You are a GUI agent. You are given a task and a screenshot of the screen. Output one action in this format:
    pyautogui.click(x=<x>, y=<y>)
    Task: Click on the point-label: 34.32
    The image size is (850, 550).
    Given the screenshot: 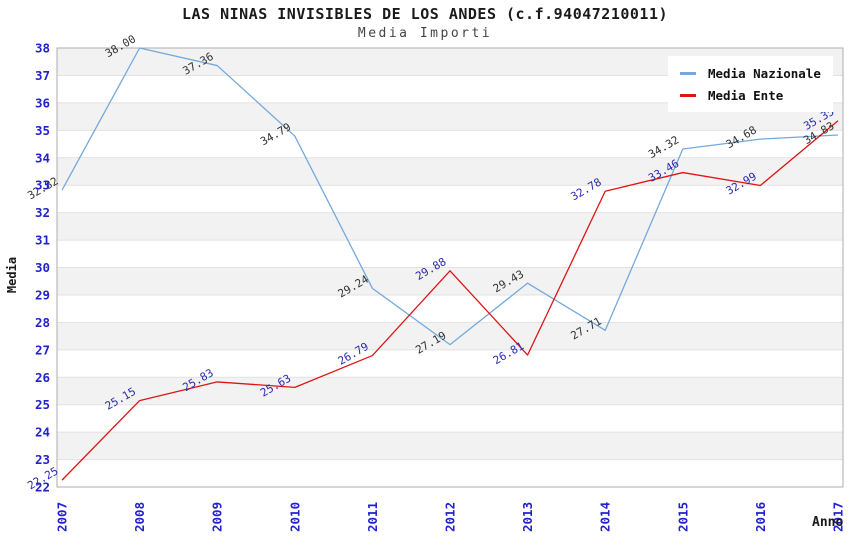 What is the action you would take?
    pyautogui.click(x=663, y=147)
    